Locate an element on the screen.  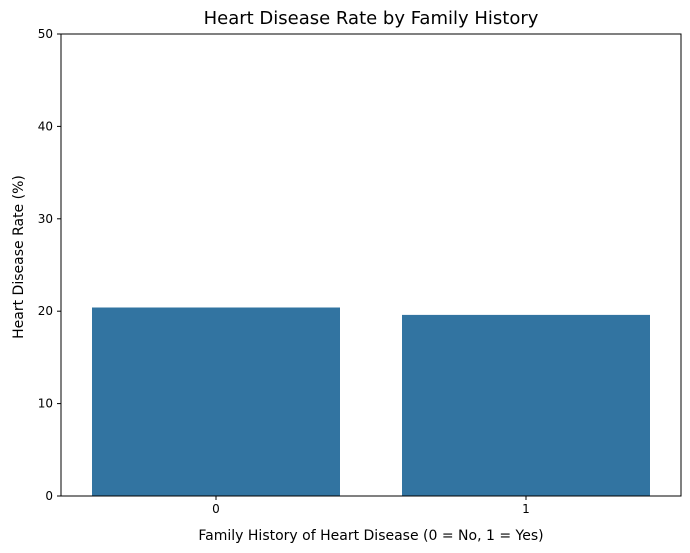
chart-title: Heart Disease Rate by Family History is located at coordinates (371, 18).